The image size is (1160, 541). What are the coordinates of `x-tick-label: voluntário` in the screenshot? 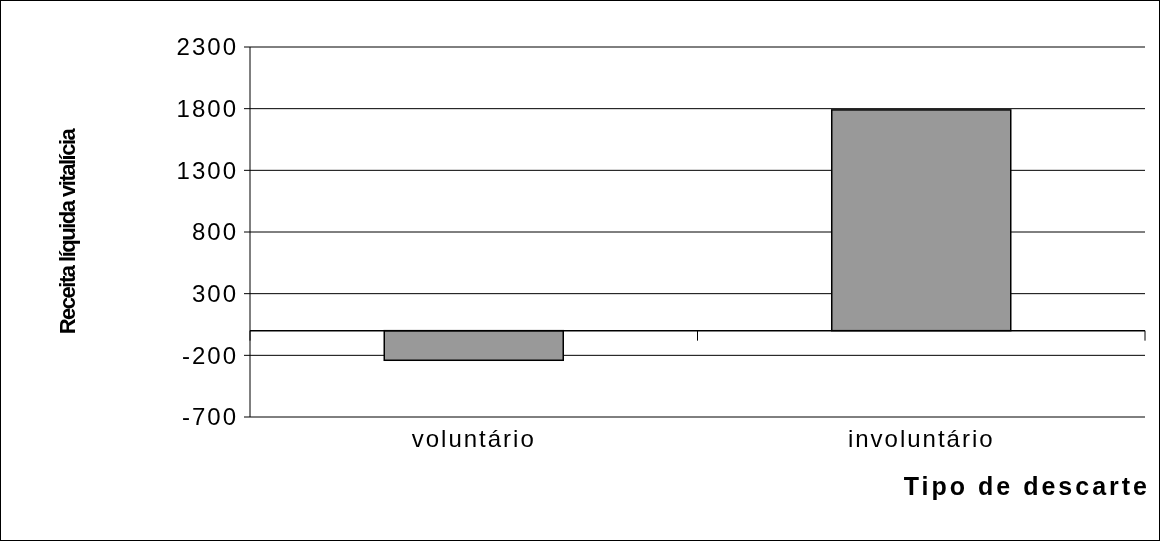 It's located at (473, 438).